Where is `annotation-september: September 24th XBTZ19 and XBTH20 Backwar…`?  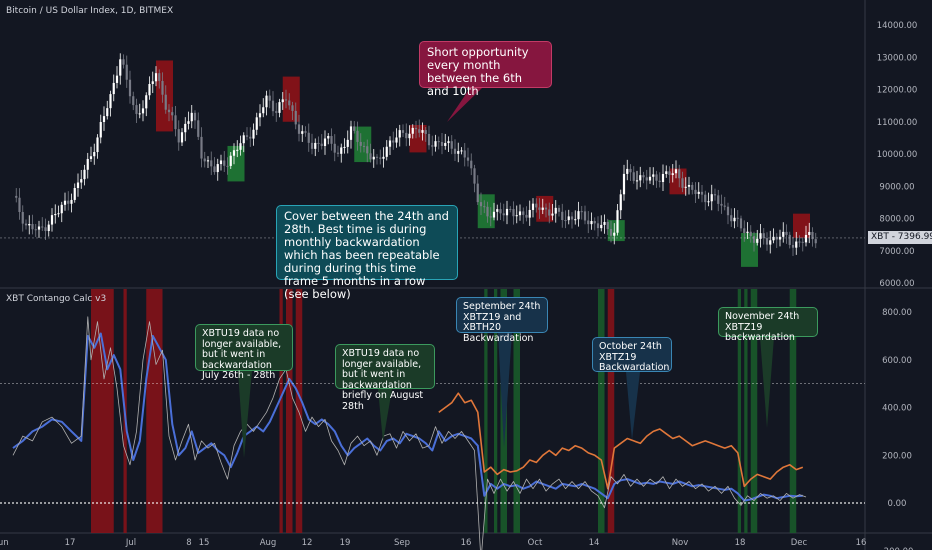
annotation-september: September 24th XBTZ19 and XBTH20 Backwar… is located at coordinates (502, 320).